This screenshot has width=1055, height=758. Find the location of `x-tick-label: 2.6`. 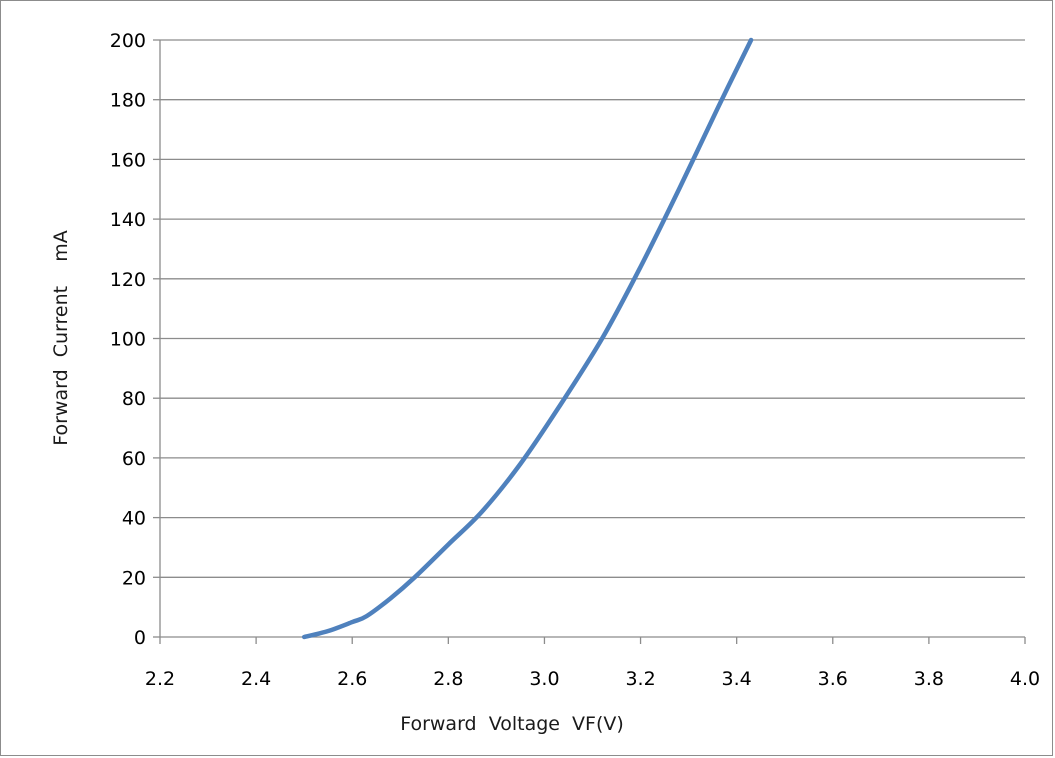

x-tick-label: 2.6 is located at coordinates (352, 679).